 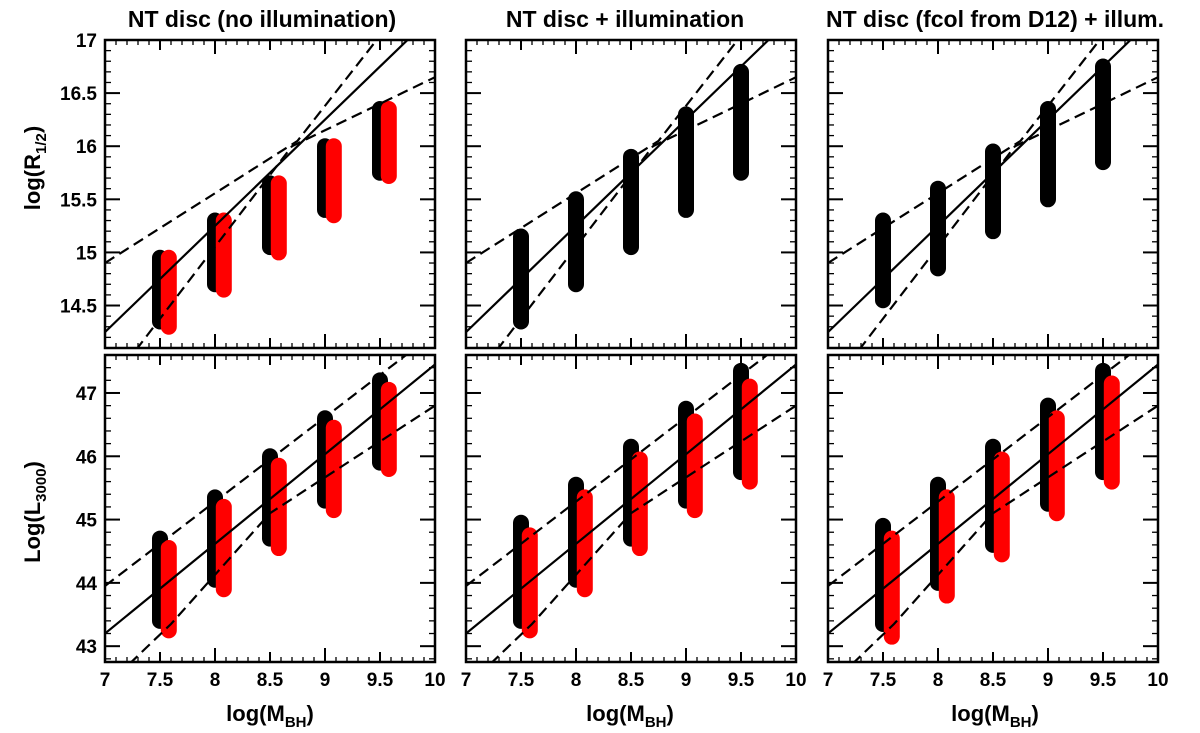 I want to click on panel-top-middle, so click(x=631, y=194).